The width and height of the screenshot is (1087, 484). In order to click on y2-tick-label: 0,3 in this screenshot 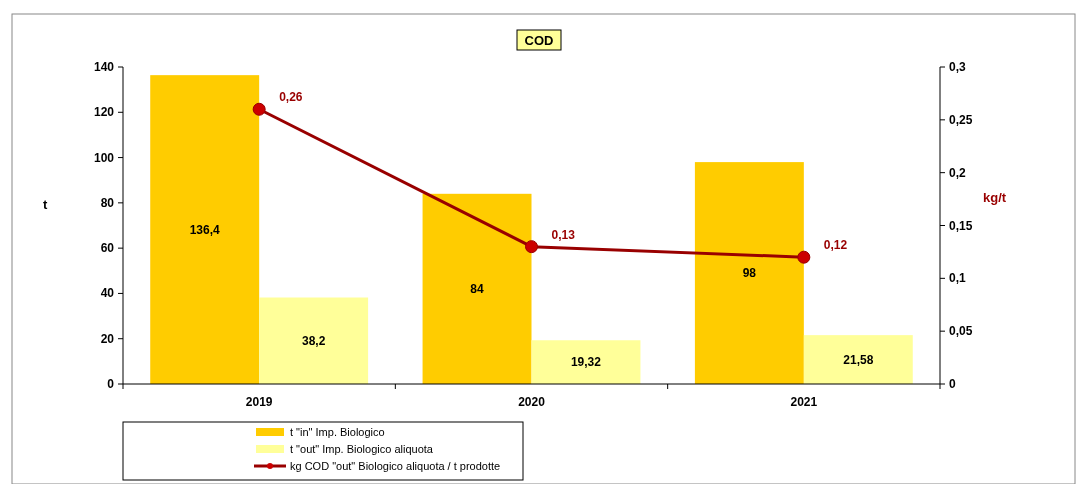, I will do `click(958, 67)`.